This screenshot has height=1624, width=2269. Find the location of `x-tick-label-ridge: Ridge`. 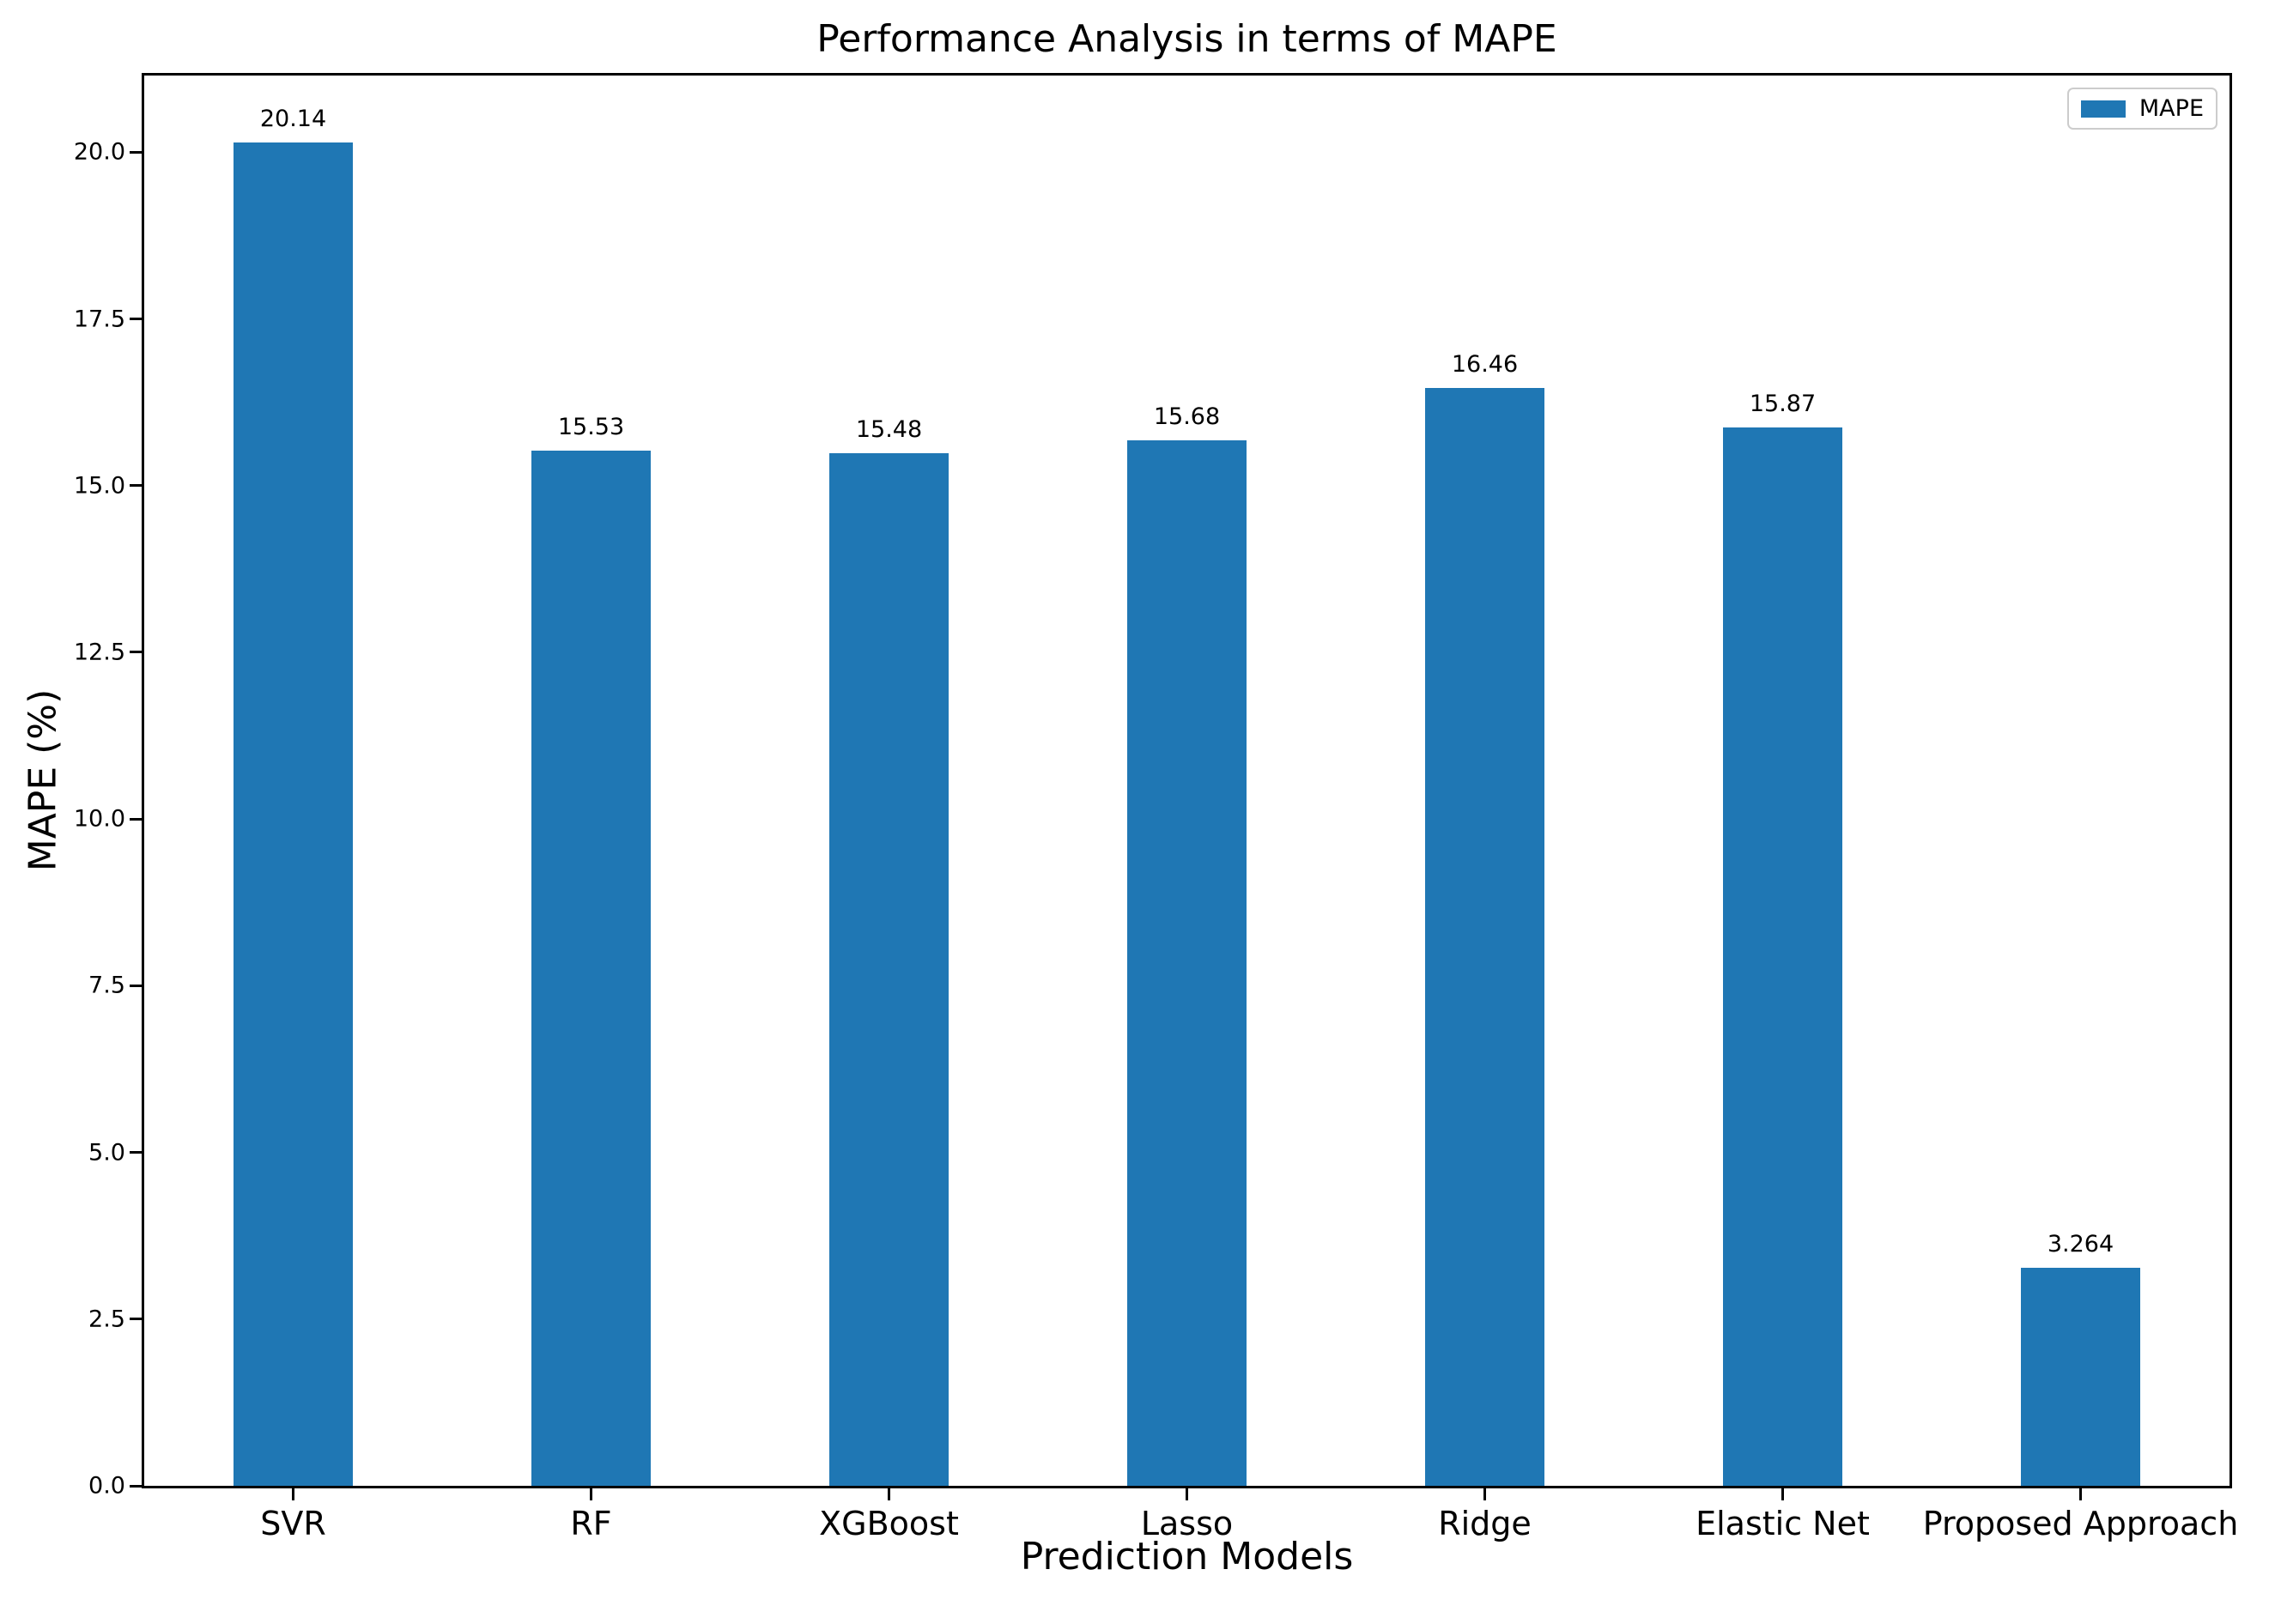

x-tick-label-ridge: Ridge is located at coordinates (1485, 1523).